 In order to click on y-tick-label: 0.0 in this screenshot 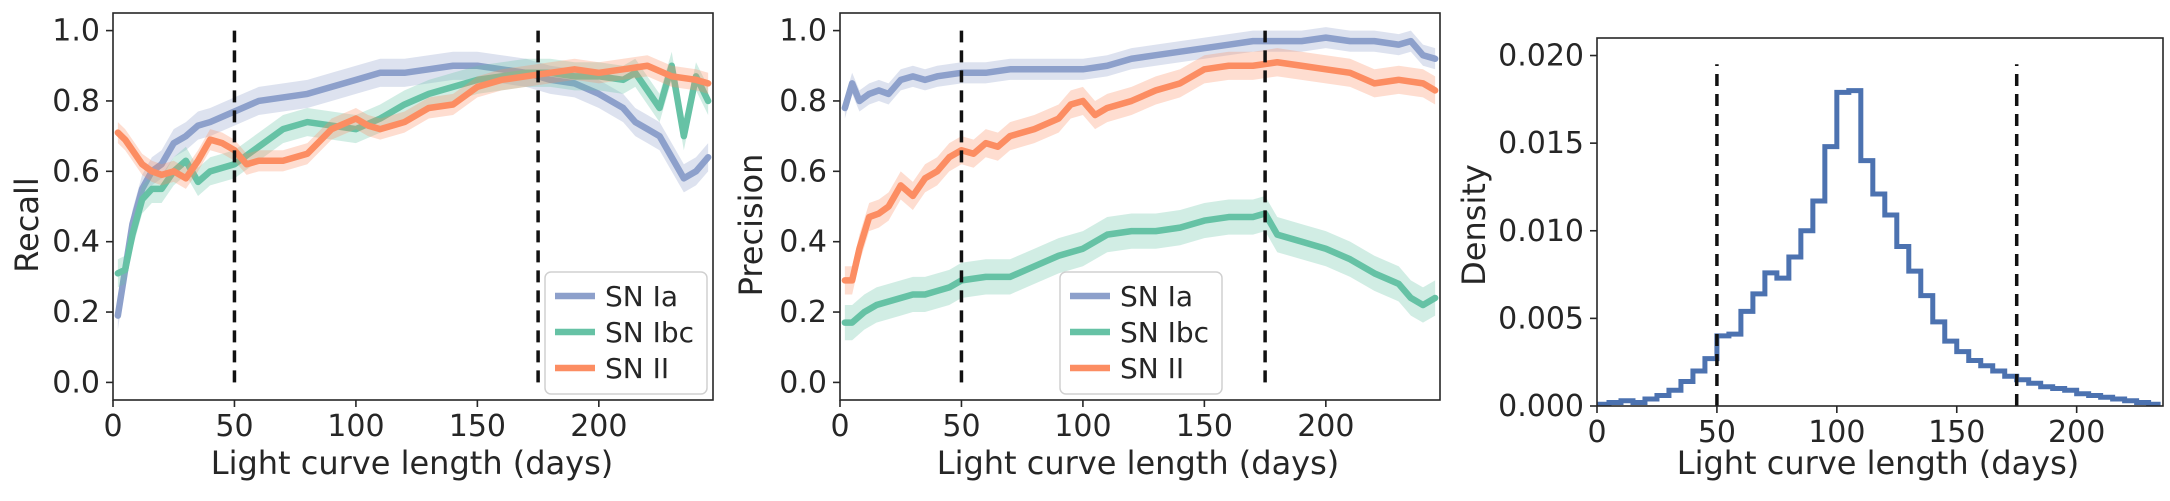, I will do `click(803, 382)`.